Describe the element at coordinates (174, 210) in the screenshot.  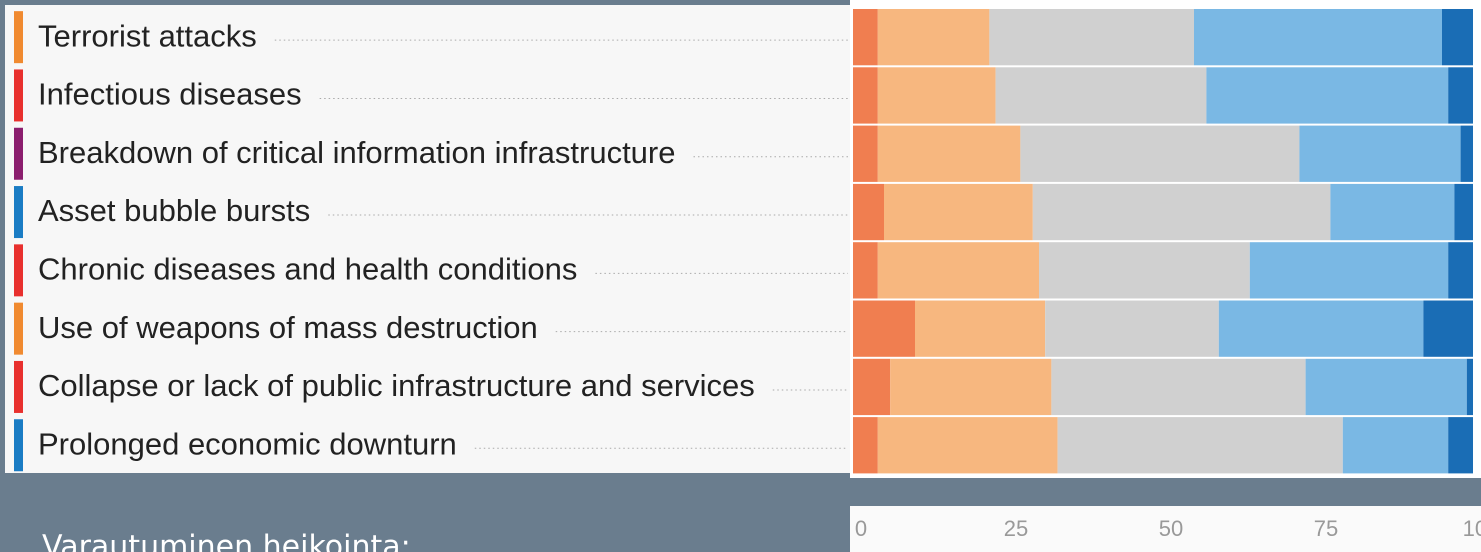
I see `category-label: Asset bubble bursts` at that location.